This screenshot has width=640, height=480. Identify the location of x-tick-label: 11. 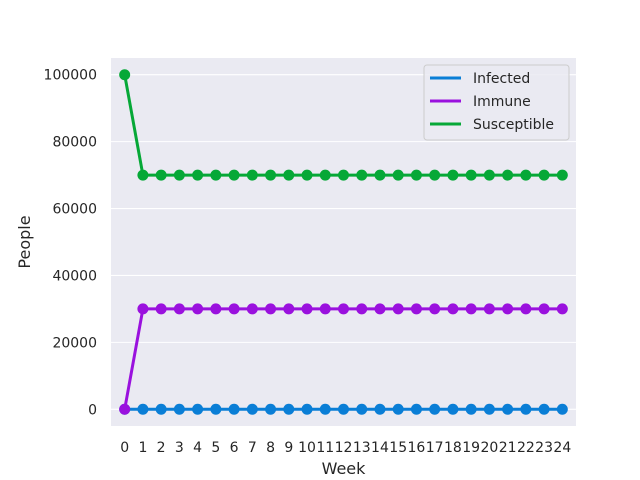
(325, 448).